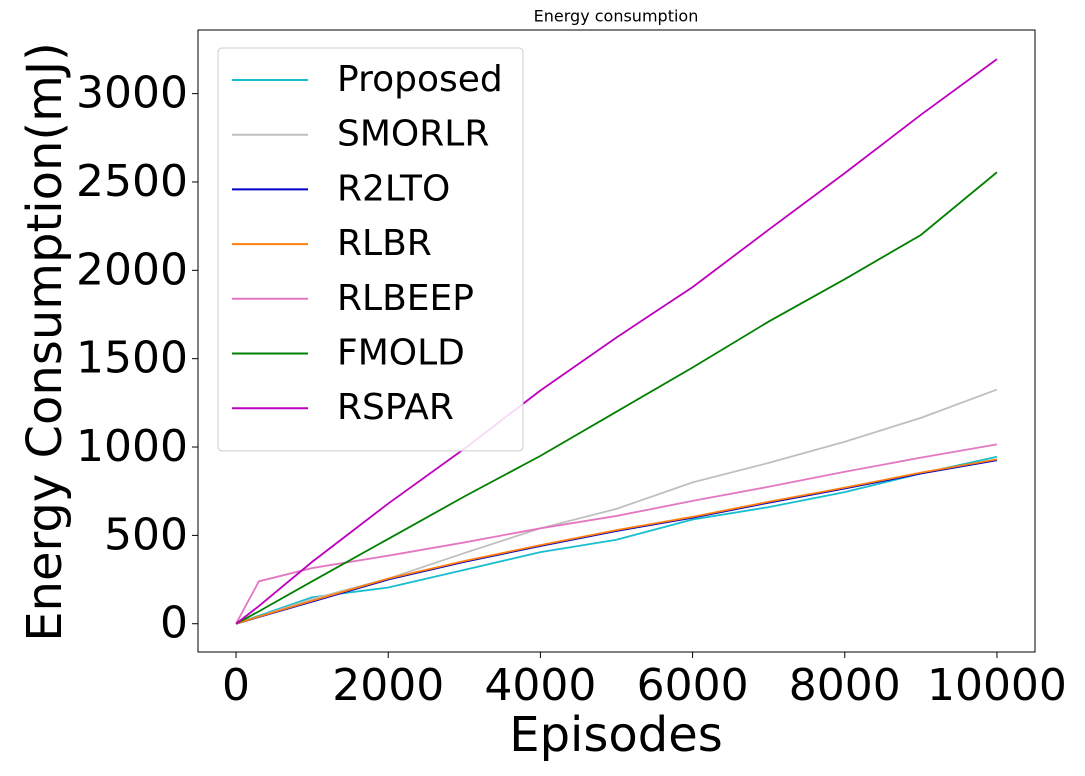  I want to click on y-axis-label: Energy Consumption(mJ), so click(45, 342).